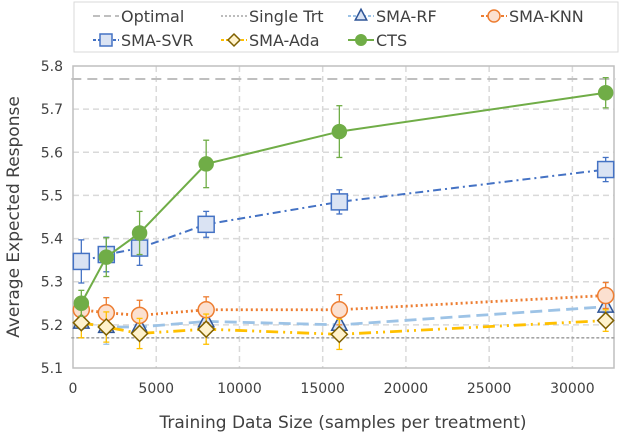 The height and width of the screenshot is (441, 630). Describe the element at coordinates (546, 16) in the screenshot. I see `legend-label: SMA-KNN` at that location.